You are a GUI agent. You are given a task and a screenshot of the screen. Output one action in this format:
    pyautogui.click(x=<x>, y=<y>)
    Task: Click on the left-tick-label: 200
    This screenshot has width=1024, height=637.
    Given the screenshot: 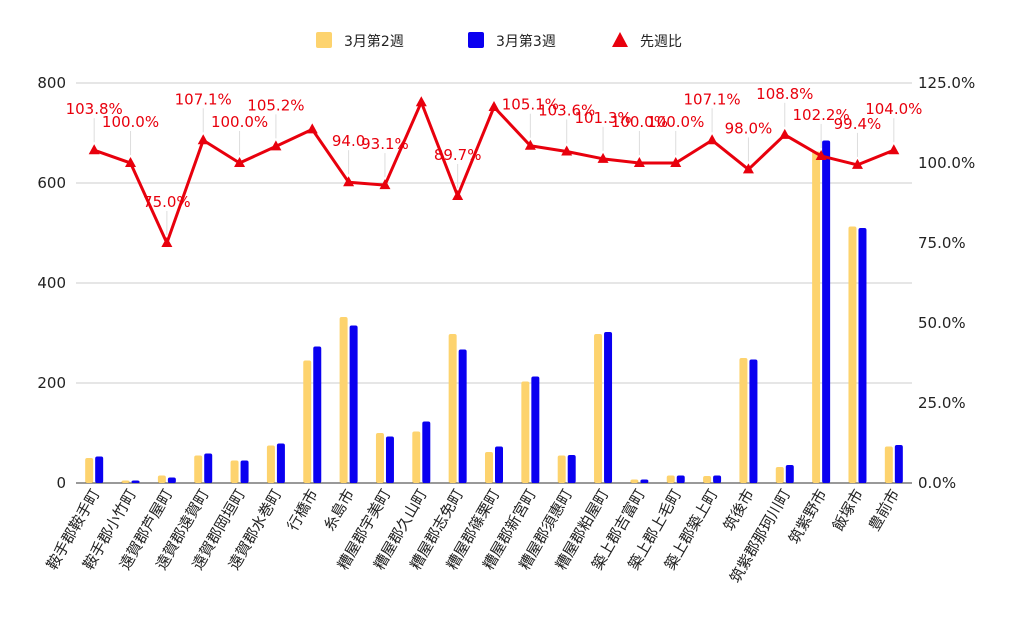 What is the action you would take?
    pyautogui.click(x=51, y=383)
    